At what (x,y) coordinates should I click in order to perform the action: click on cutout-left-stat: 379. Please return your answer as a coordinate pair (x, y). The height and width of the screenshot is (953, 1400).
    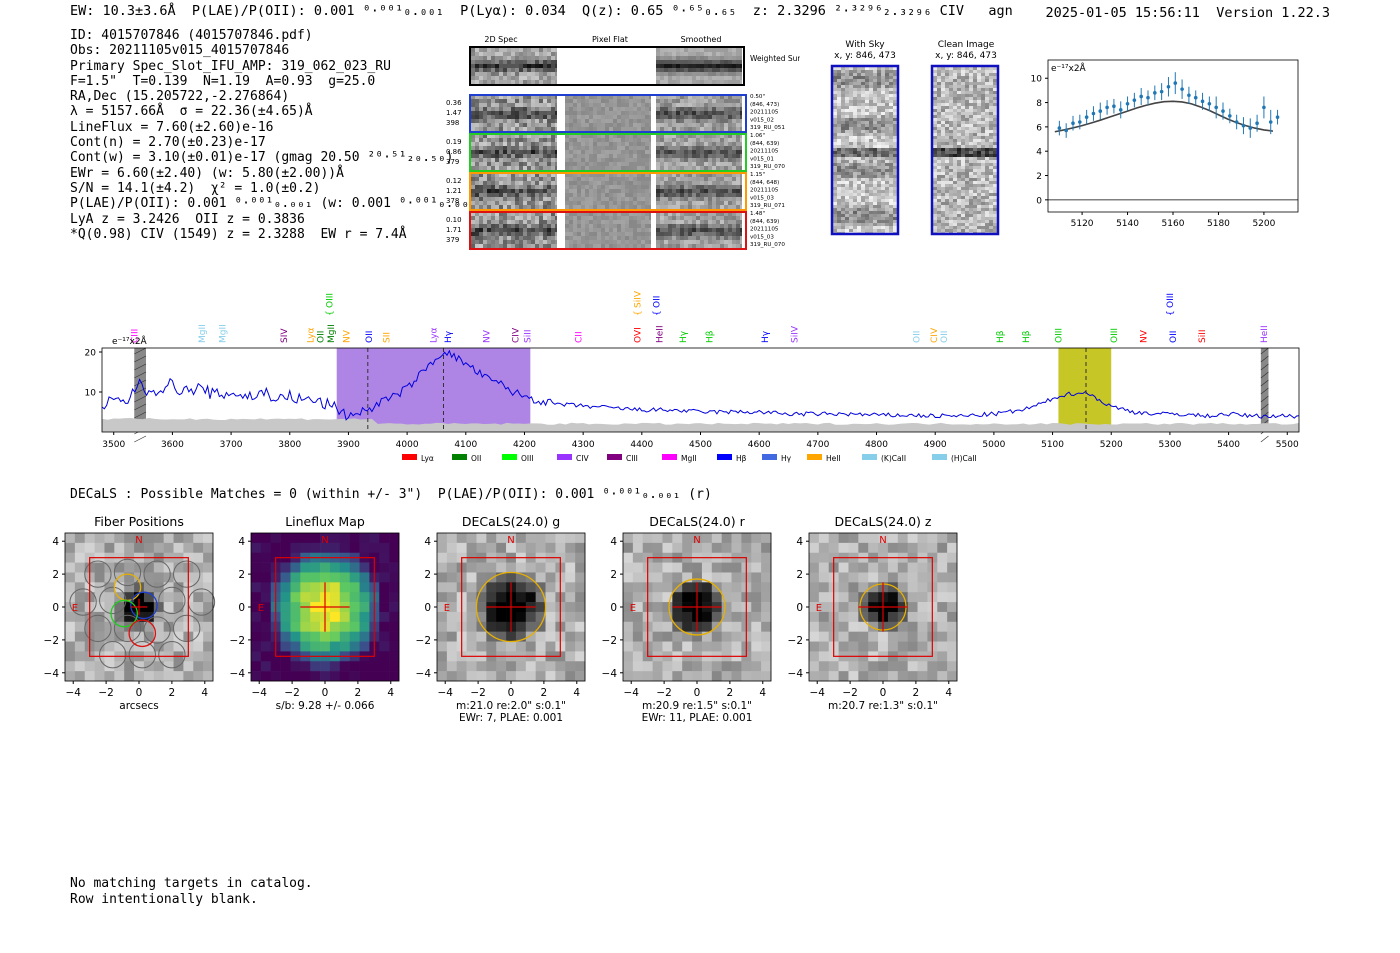
    Looking at the image, I should click on (452, 240).